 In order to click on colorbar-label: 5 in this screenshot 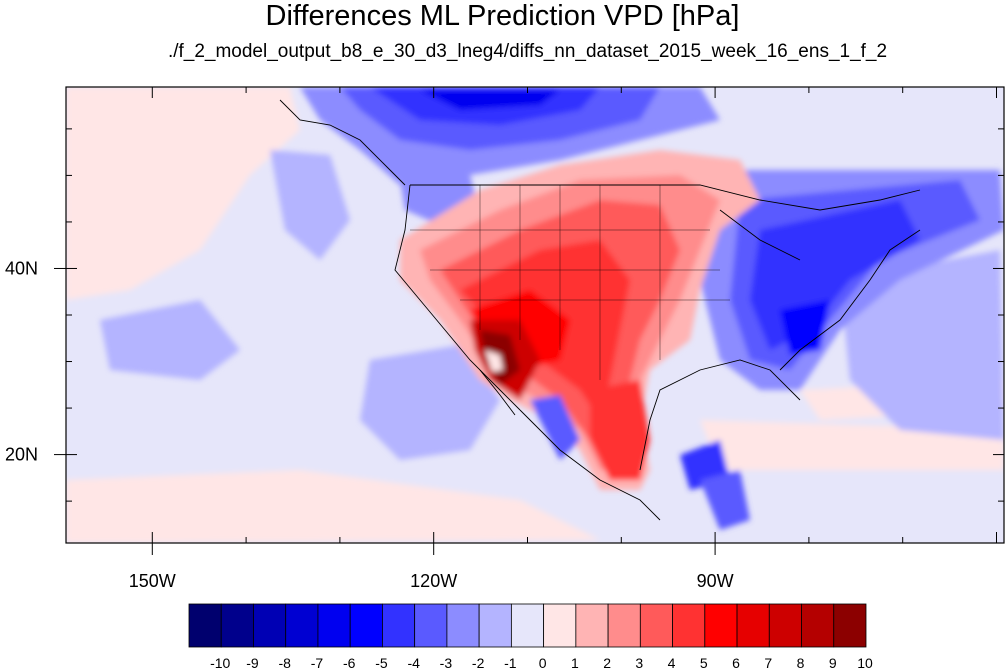, I will do `click(704, 663)`.